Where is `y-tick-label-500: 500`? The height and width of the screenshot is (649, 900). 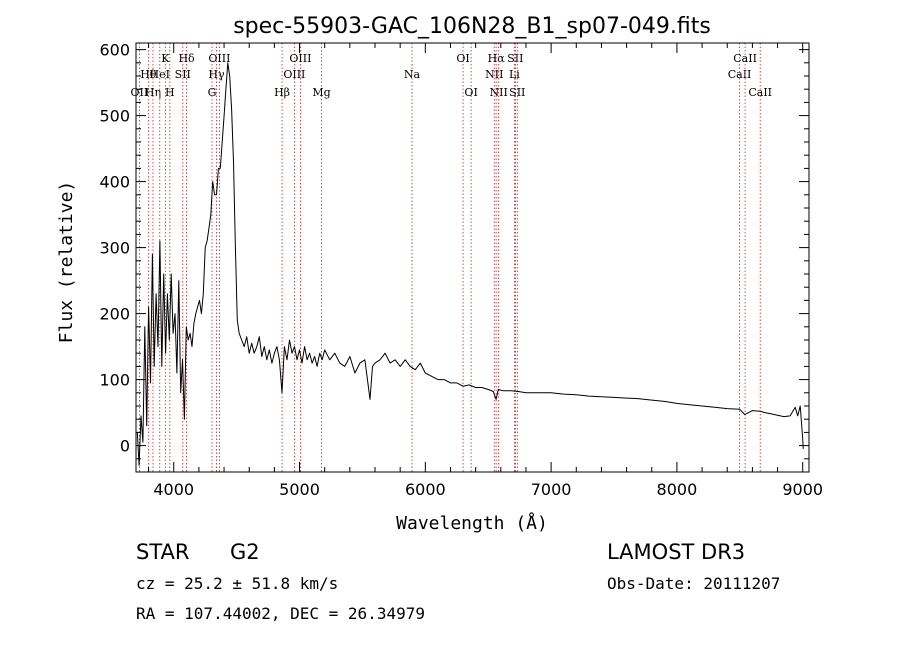 y-tick-label-500: 500 is located at coordinates (114, 116).